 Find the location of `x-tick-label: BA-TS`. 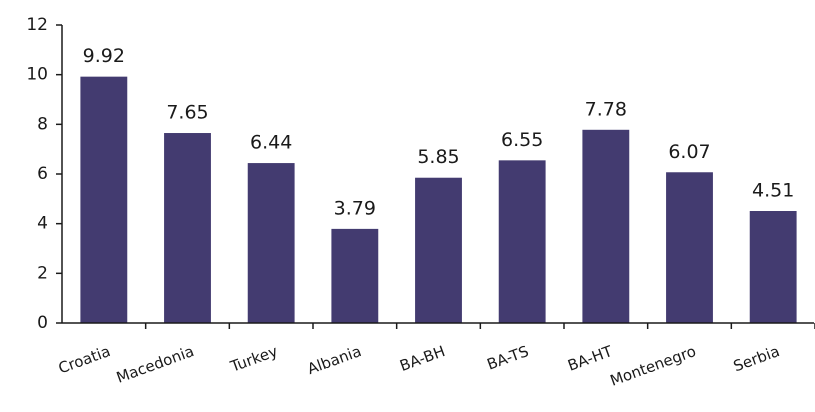

x-tick-label: BA-TS is located at coordinates (508, 358).